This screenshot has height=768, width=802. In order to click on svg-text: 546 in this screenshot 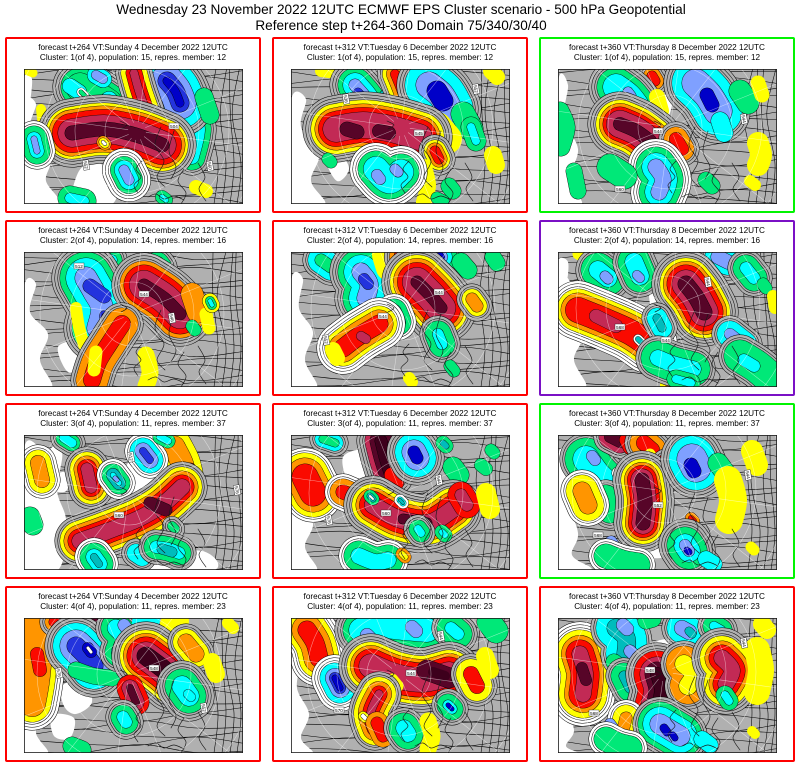, I will do `click(171, 318)`.